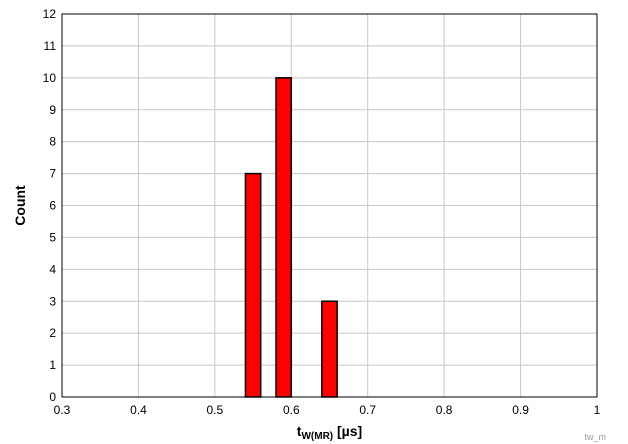  What do you see at coordinates (50, 46) in the screenshot?
I see `y-tick-label: 11` at bounding box center [50, 46].